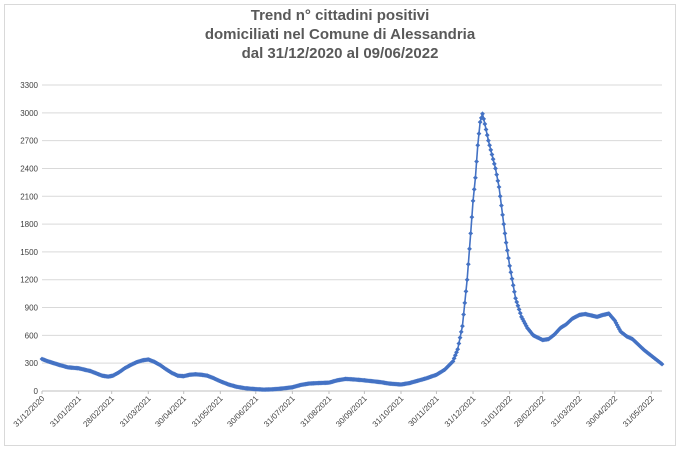 Image resolution: width=680 pixels, height=450 pixels. Describe the element at coordinates (601, 411) in the screenshot. I see `x-tick-label: 30/04/2022` at that location.